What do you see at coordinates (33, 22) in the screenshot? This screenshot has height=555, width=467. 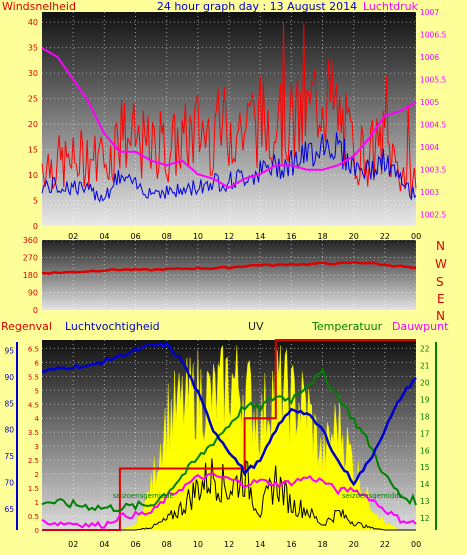 I see `wind-tick-label: 40` at bounding box center [33, 22].